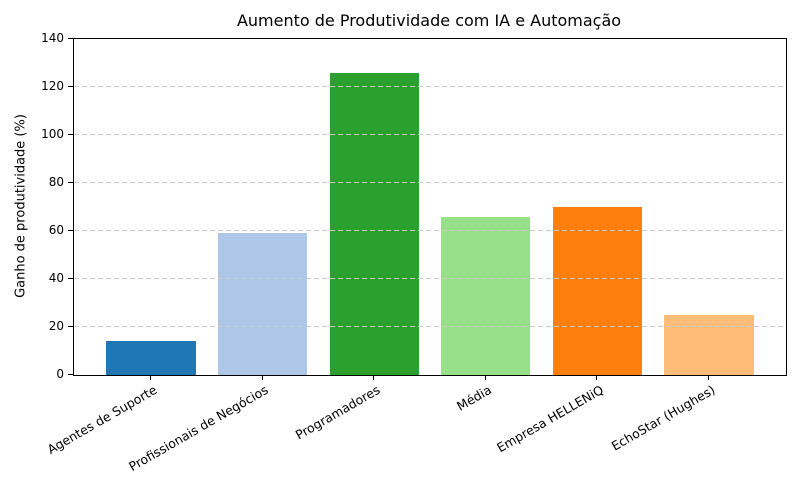 The height and width of the screenshot is (500, 800). I want to click on x-tick-label: Empresa HELLENiQ, so click(550, 419).